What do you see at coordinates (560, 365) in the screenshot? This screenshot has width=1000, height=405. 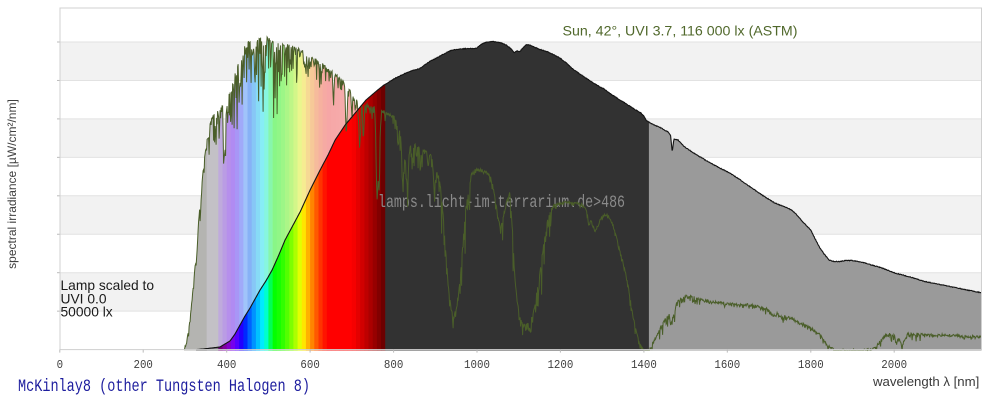 I see `svg-text: 1200` at bounding box center [560, 365].